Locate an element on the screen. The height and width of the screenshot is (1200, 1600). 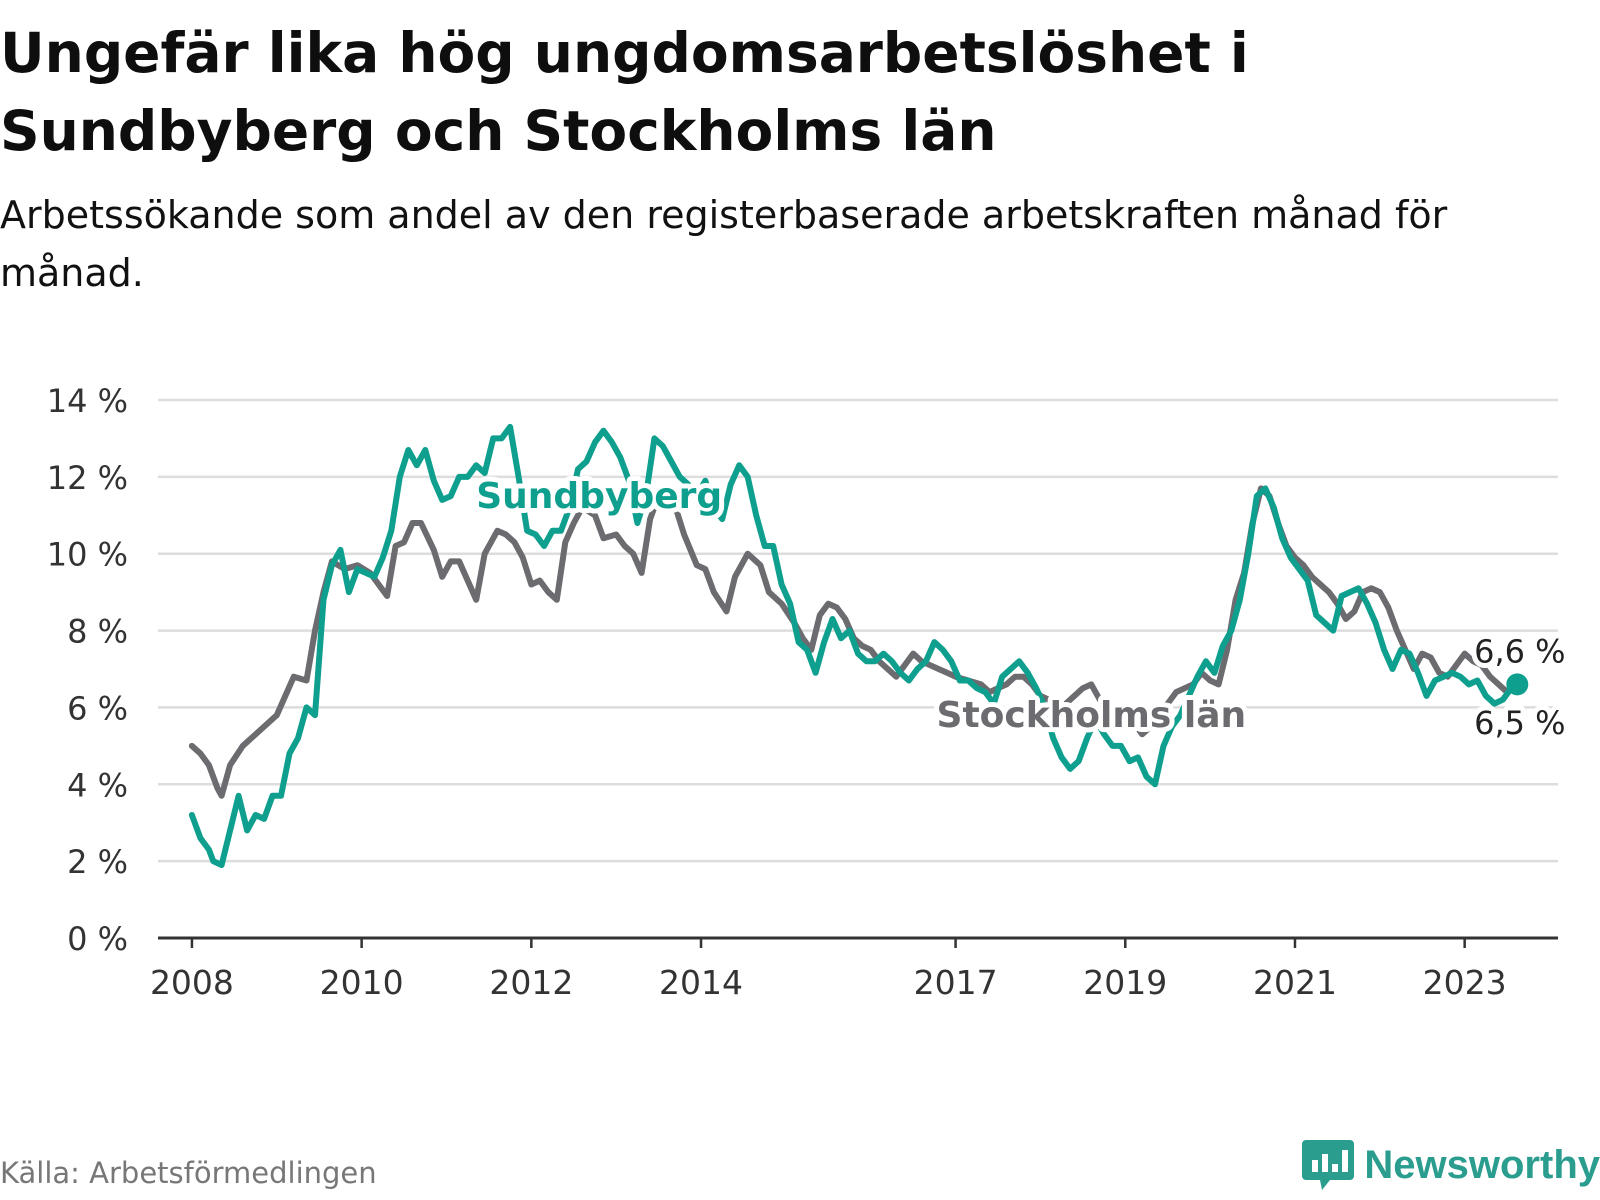
x-tick-label: 2014 is located at coordinates (701, 982).